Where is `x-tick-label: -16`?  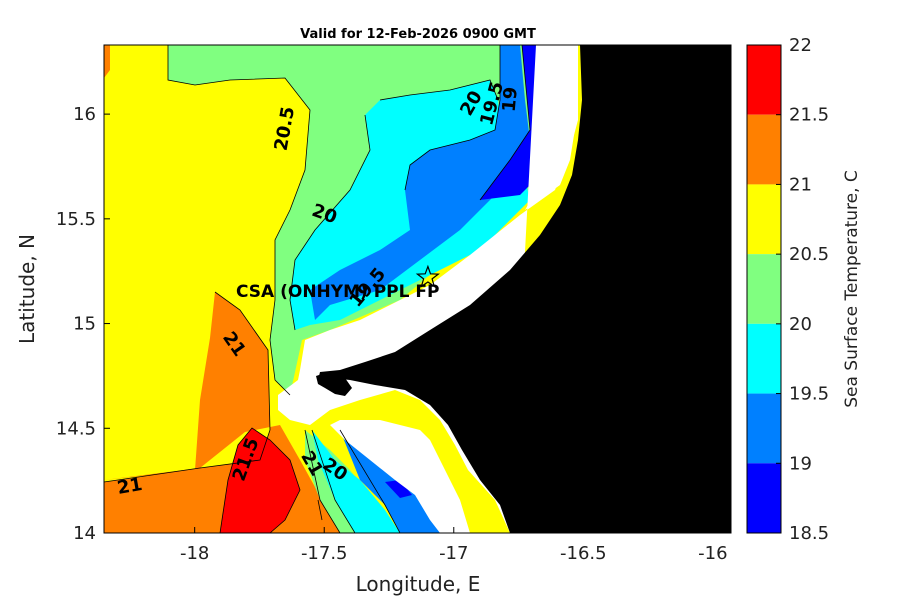 x-tick-label: -16 is located at coordinates (712, 553).